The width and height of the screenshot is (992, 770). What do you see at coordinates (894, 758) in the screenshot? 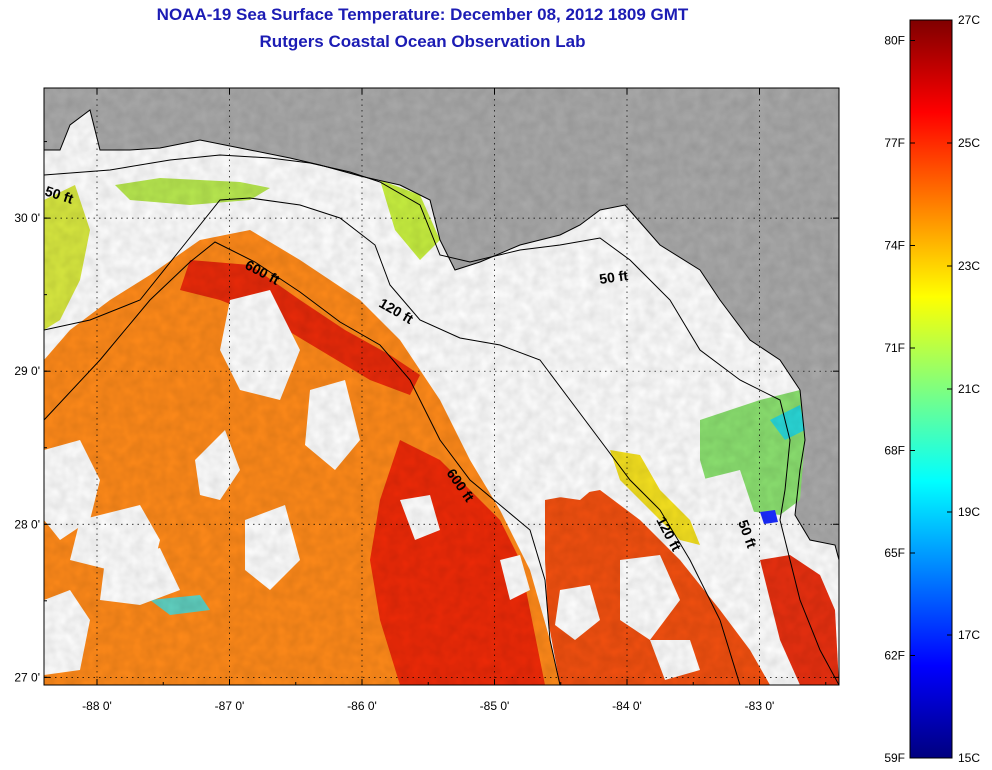
I see `colorbar-f-label: 59F` at bounding box center [894, 758].